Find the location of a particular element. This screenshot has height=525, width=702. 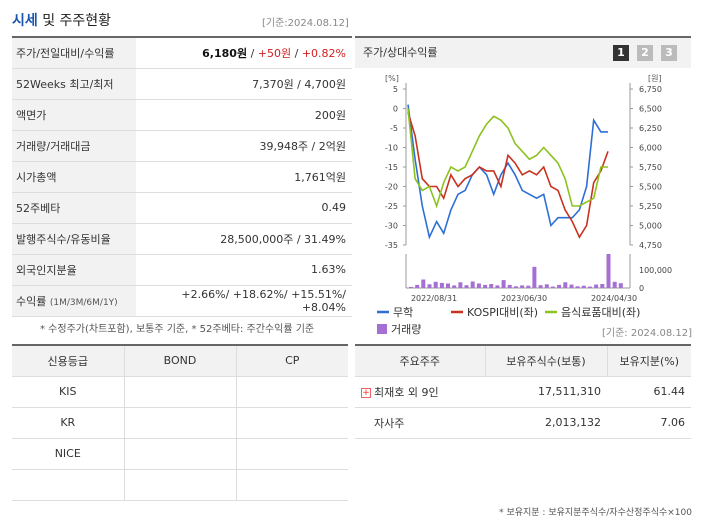

cell: KR is located at coordinates (68, 422).